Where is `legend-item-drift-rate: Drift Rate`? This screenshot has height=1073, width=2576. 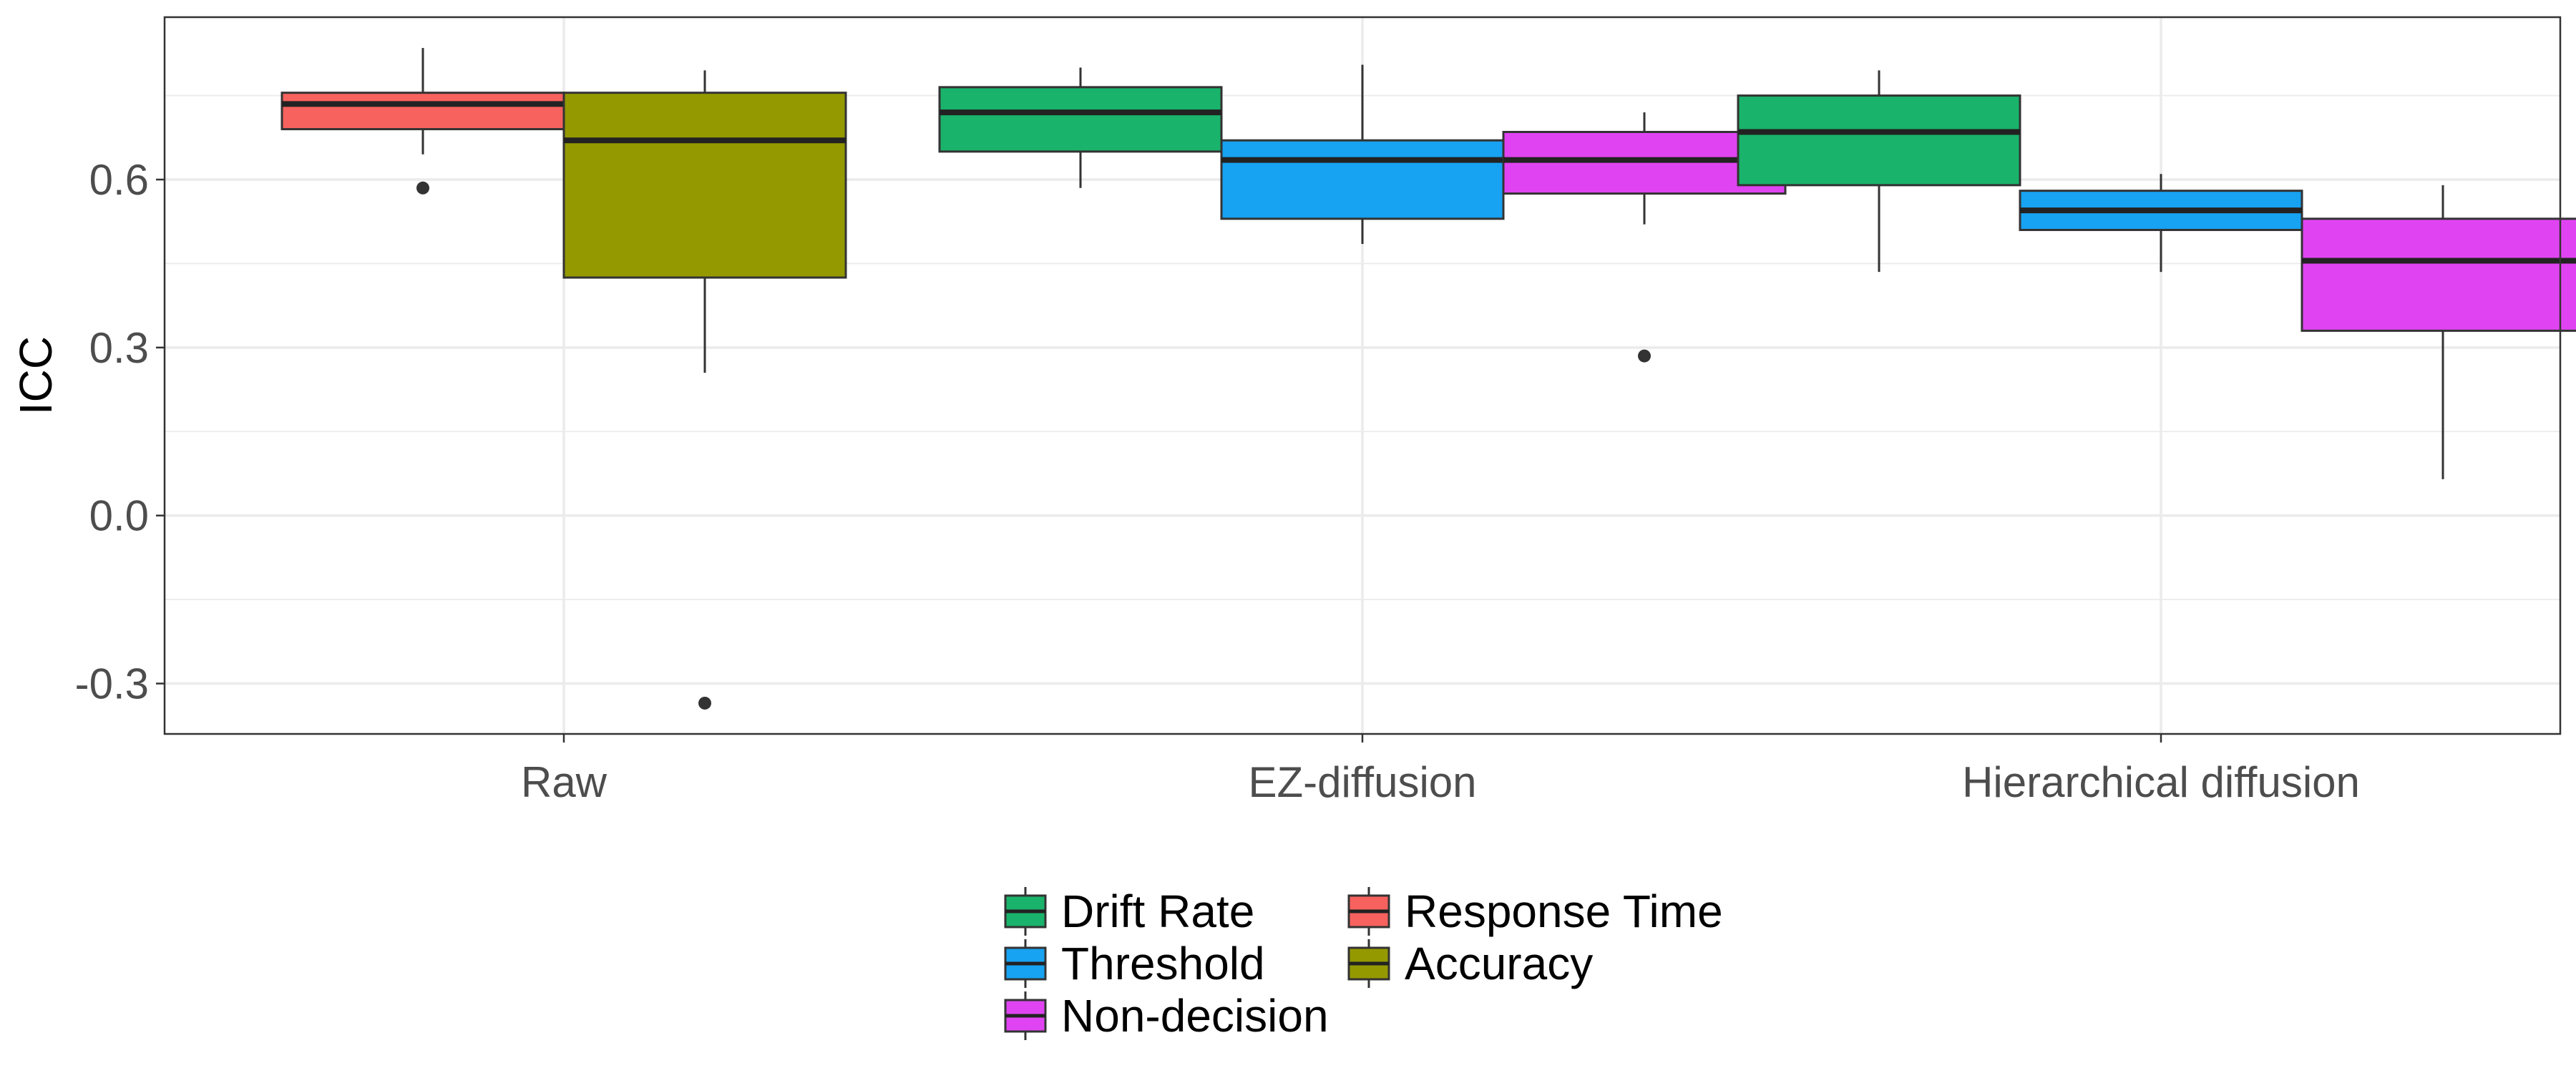 legend-item-drift-rate: Drift Rate is located at coordinates (1129, 911).